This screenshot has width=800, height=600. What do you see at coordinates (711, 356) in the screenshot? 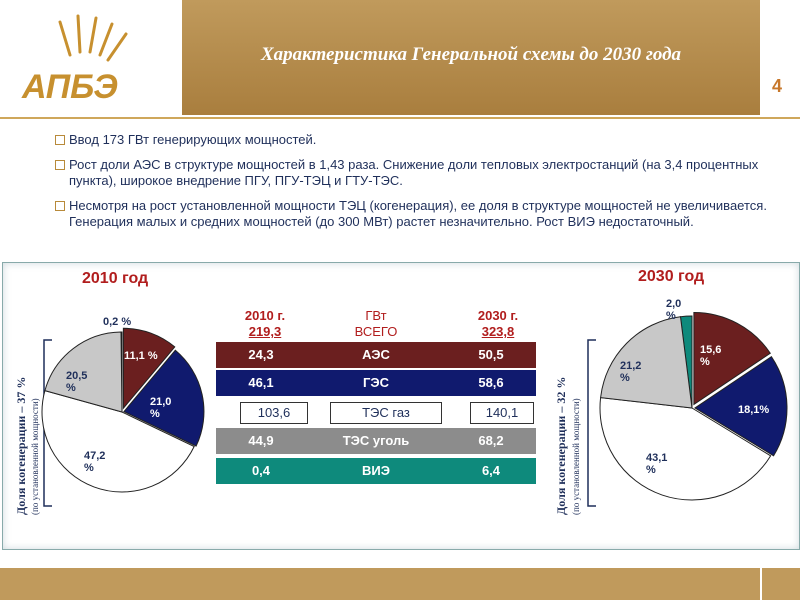
I see `right-label-aes: 15,6 %` at bounding box center [711, 356].